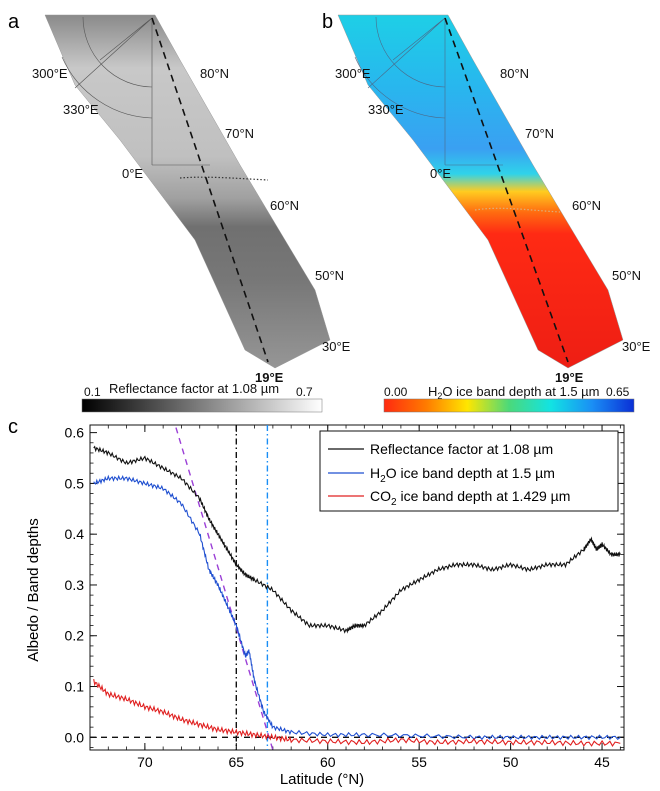 This screenshot has width=660, height=791. What do you see at coordinates (224, 178) in the screenshot?
I see `ice-edge-line-a` at bounding box center [224, 178].